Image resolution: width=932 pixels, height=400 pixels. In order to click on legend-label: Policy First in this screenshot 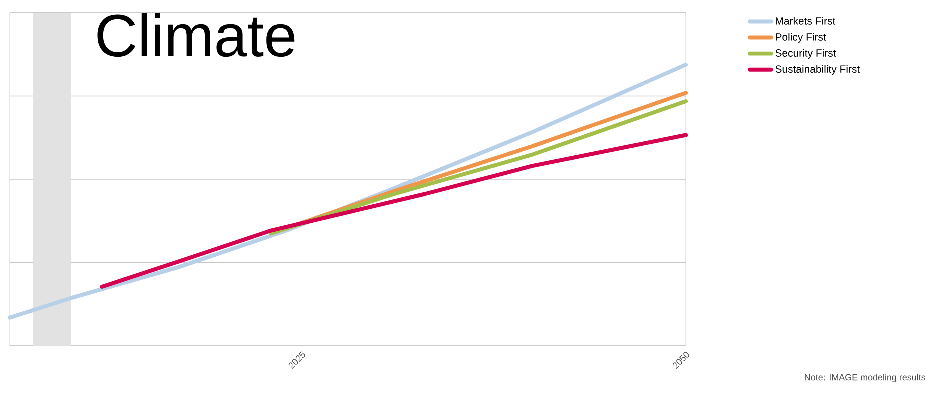, I will do `click(801, 38)`.